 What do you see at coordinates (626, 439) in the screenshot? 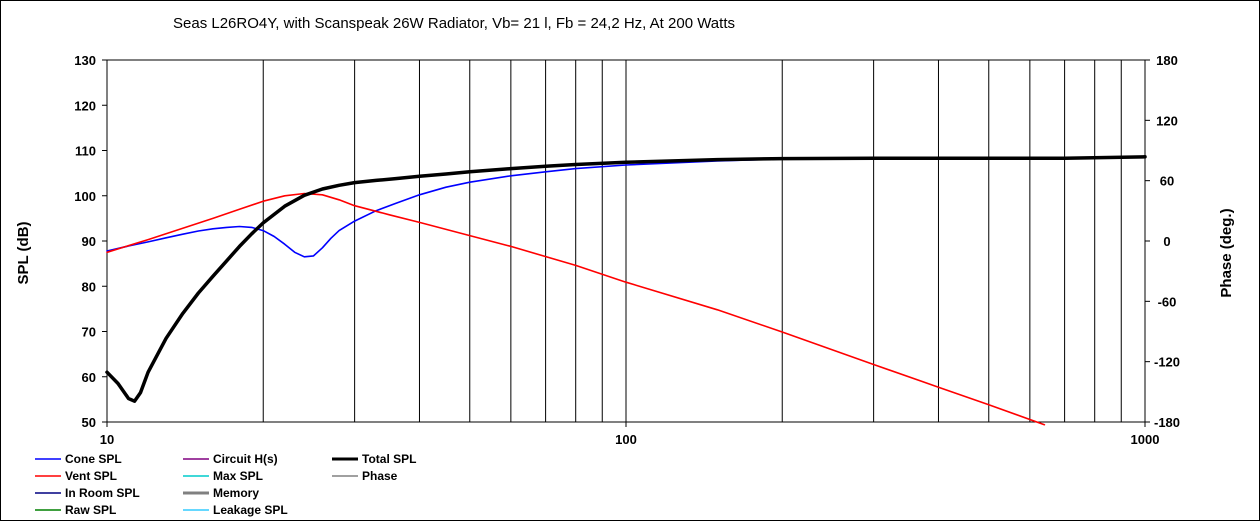
I see `x-tick-label: 100` at bounding box center [626, 439].